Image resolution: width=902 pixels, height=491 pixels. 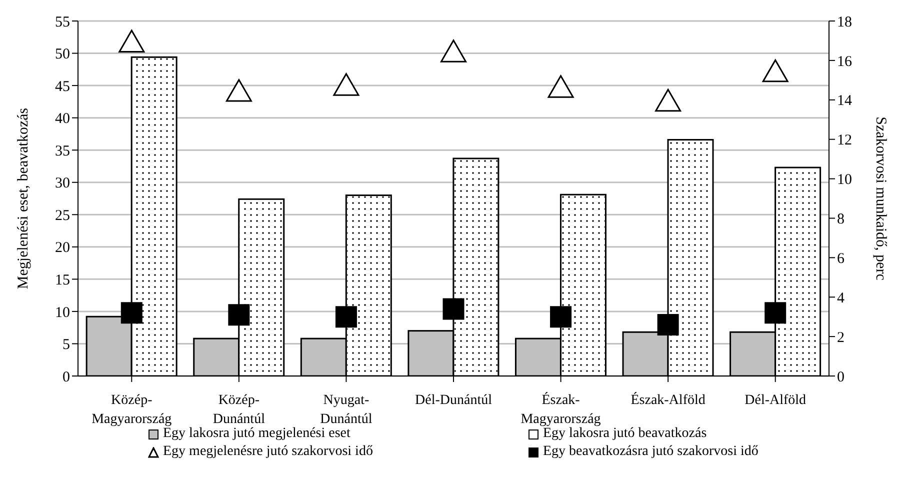 What do you see at coordinates (844, 101) in the screenshot?
I see `y2-tick-label: 14` at bounding box center [844, 101].